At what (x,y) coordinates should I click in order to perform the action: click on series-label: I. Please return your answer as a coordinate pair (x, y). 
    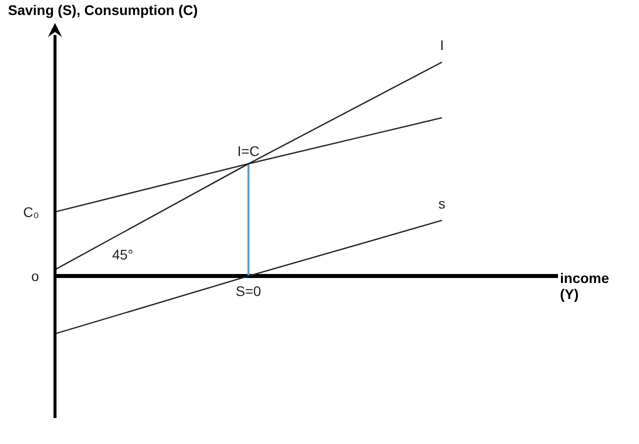
    Looking at the image, I should click on (442, 45).